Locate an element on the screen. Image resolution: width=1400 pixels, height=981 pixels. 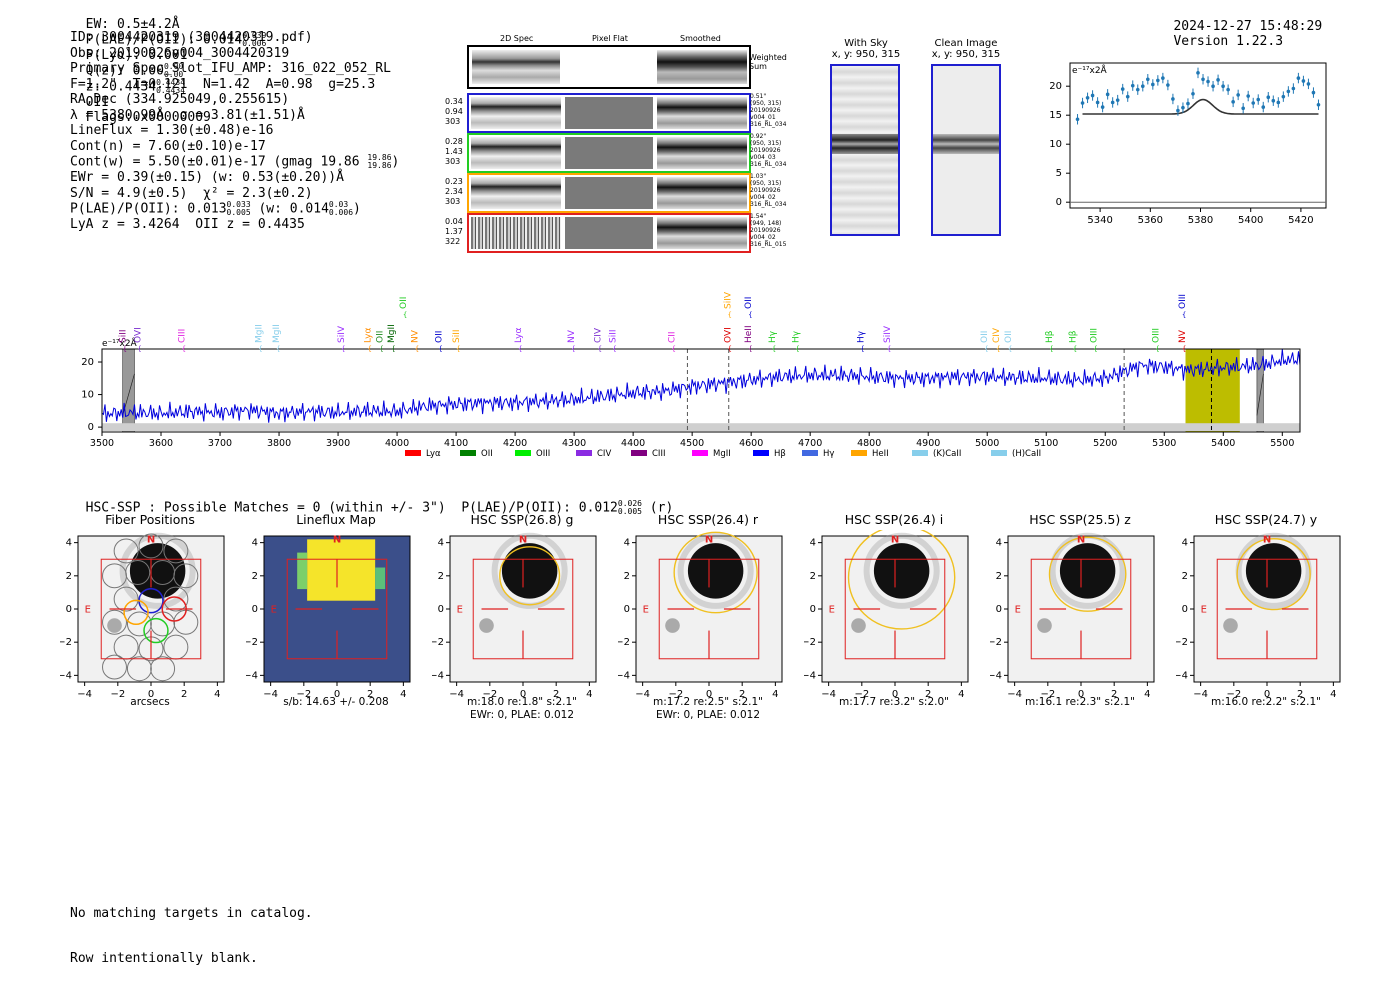
hsc-summary-hi: 0.026 is located at coordinates (629, 503).